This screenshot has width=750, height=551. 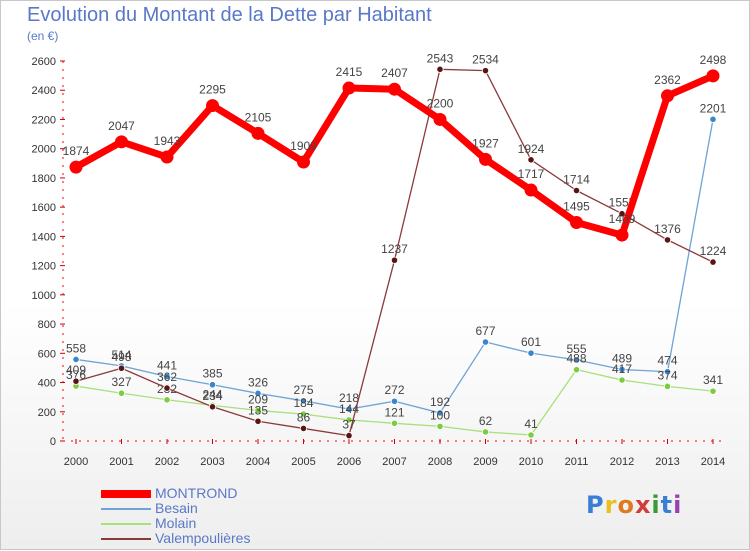 What do you see at coordinates (176, 508) in the screenshot?
I see `legend-label: Besain` at bounding box center [176, 508].